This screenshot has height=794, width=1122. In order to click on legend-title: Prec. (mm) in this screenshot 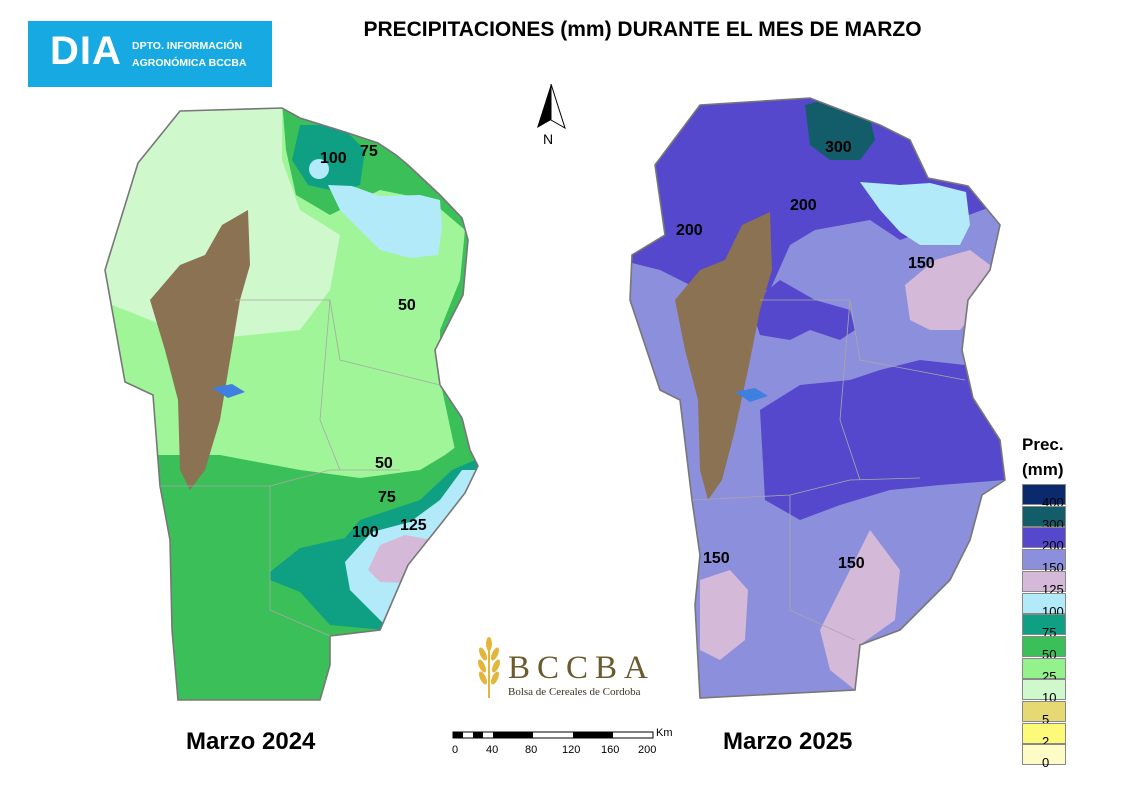, I will do `click(1043, 457)`.